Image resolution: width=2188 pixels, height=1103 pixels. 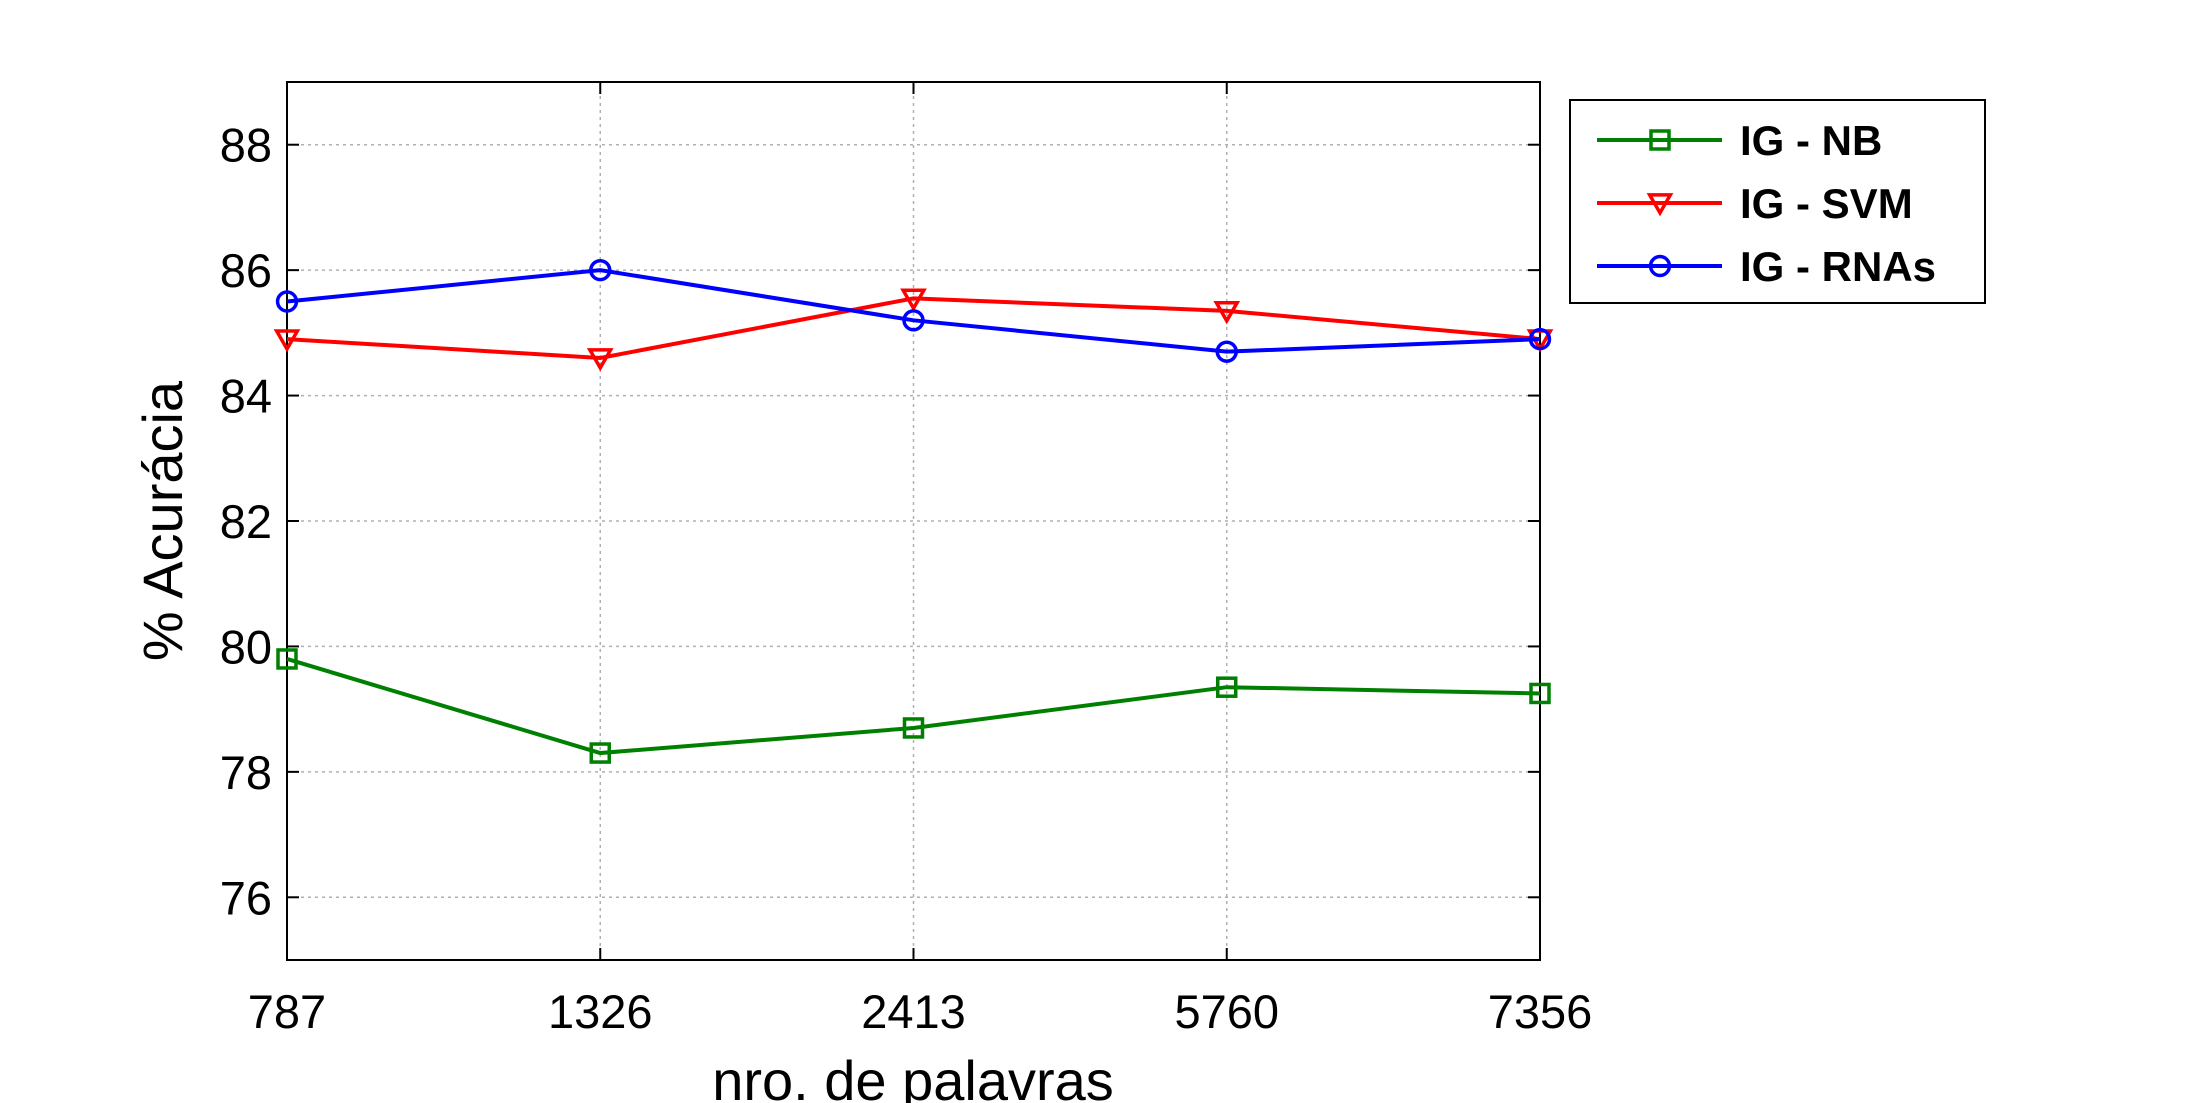 I want to click on y-tick-label: 82, so click(x=246, y=521).